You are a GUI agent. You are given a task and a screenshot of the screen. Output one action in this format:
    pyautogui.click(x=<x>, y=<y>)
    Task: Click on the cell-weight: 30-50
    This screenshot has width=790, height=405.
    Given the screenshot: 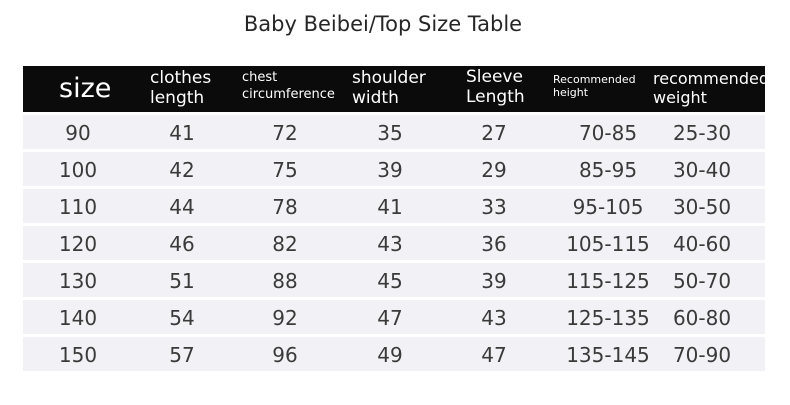 What is the action you would take?
    pyautogui.click(x=702, y=207)
    